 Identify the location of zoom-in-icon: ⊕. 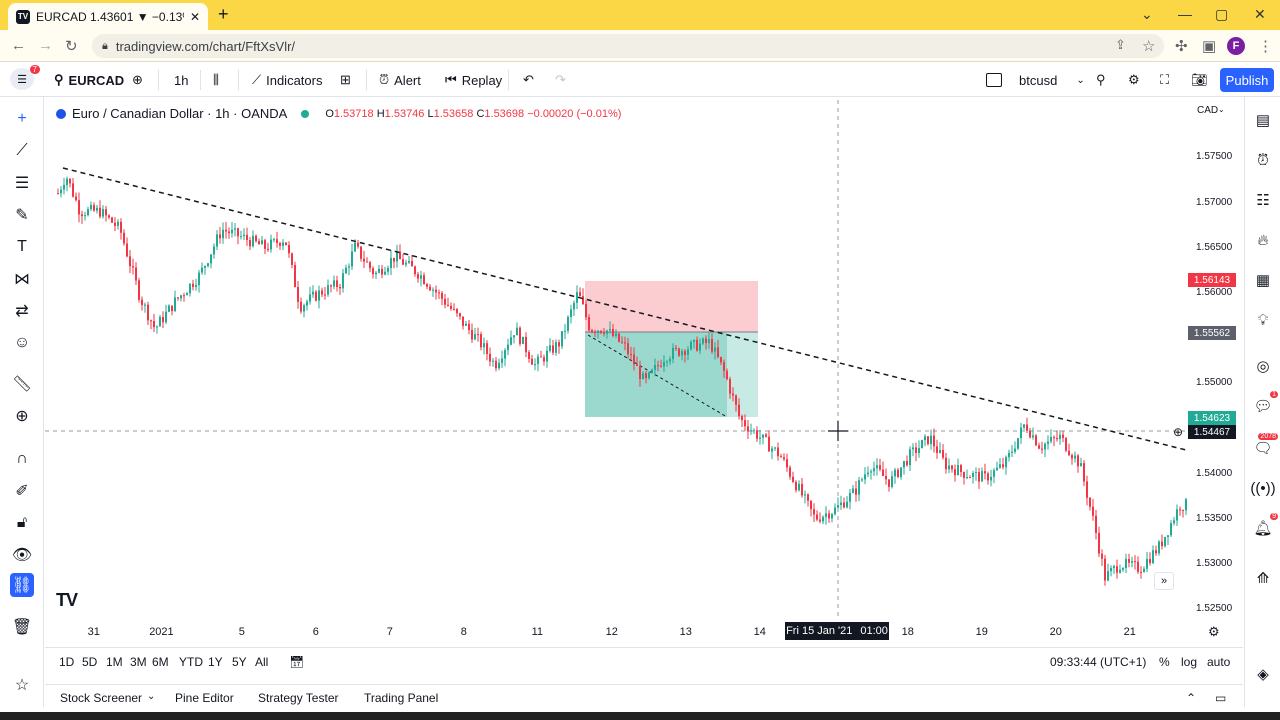
(22, 416).